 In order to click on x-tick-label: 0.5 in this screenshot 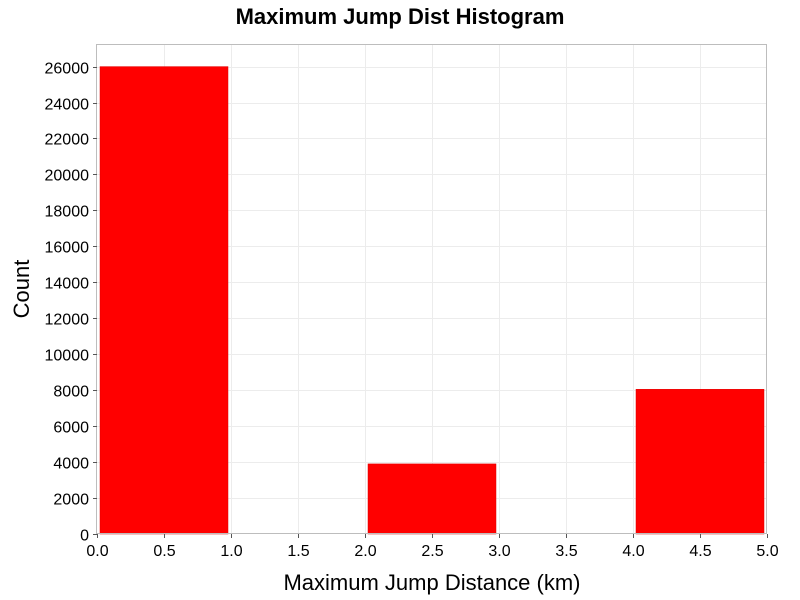, I will do `click(164, 551)`.